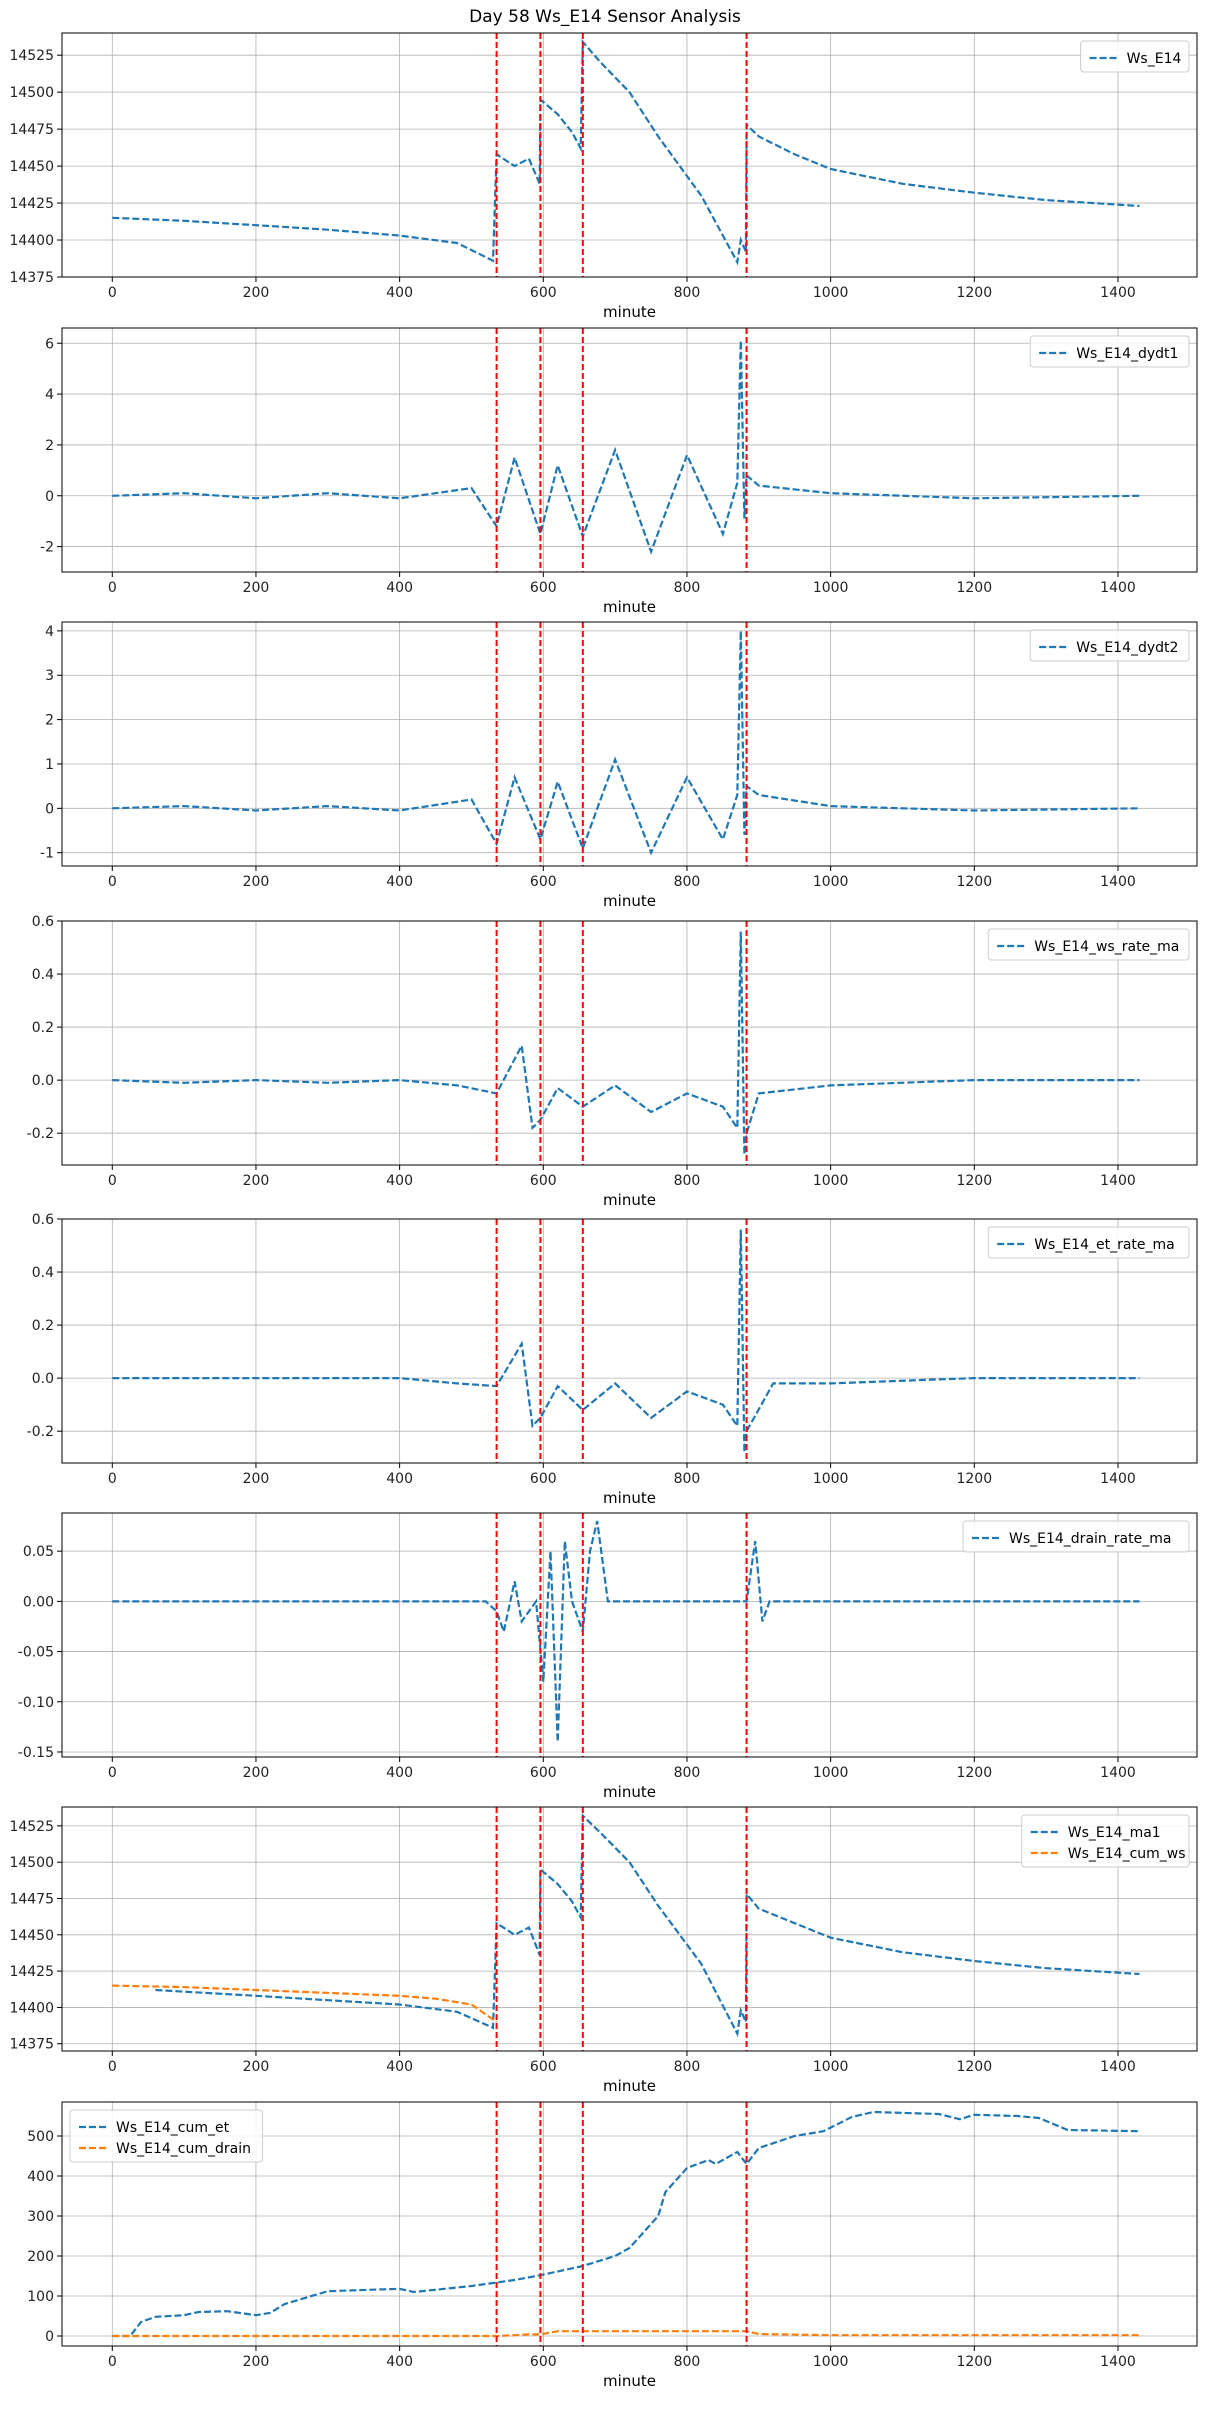 This screenshot has width=1211, height=2411. I want to click on legend-label: Ws_E14_cum_drain, so click(183, 2149).